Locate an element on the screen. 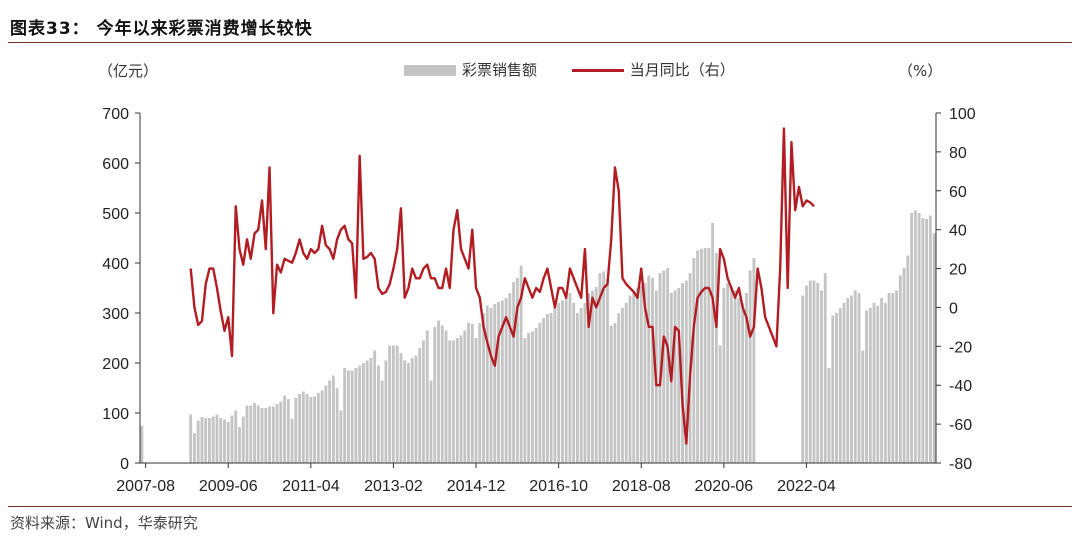 This screenshot has height=544, width=1080. left-tick-label: 700 is located at coordinates (115, 114).